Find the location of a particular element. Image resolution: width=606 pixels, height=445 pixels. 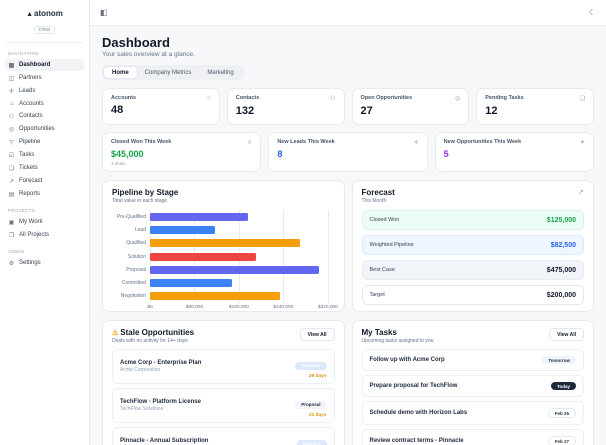

sidebar-toggle-icon: ◧ is located at coordinates (104, 12).